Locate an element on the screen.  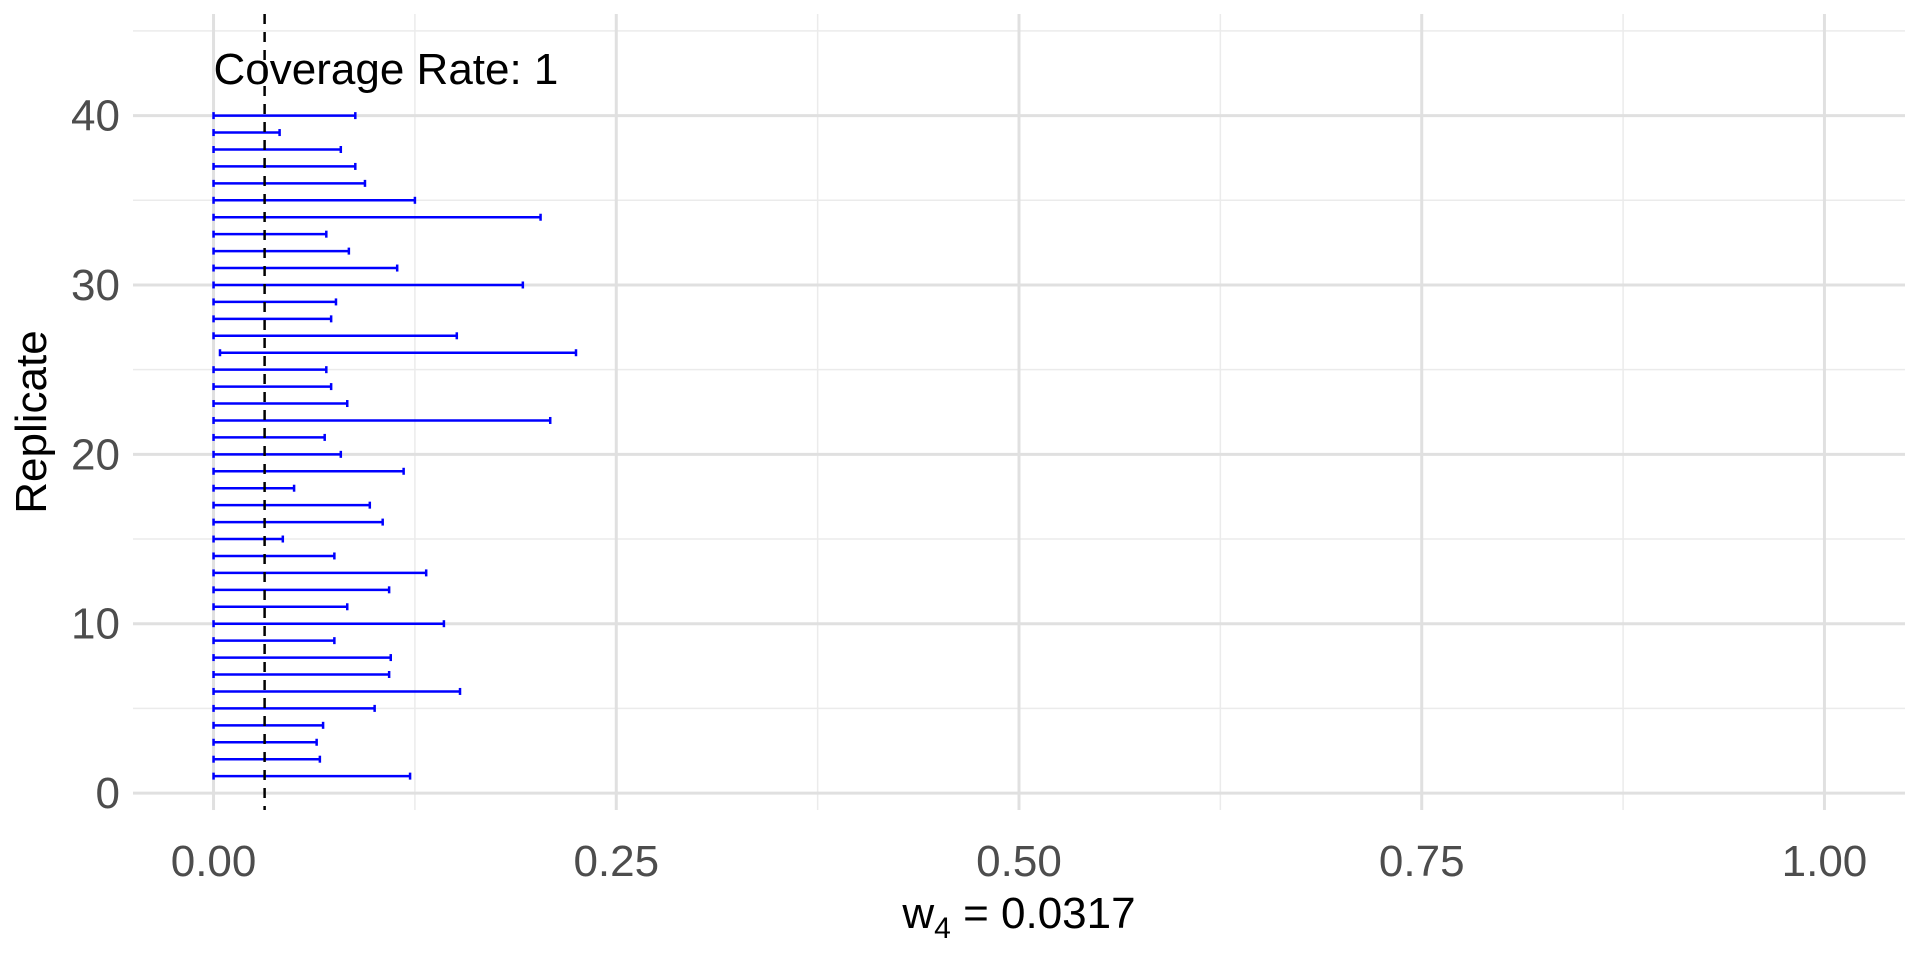
y-tick-labels: 0 10 20 30 40 is located at coordinates (95, 455).